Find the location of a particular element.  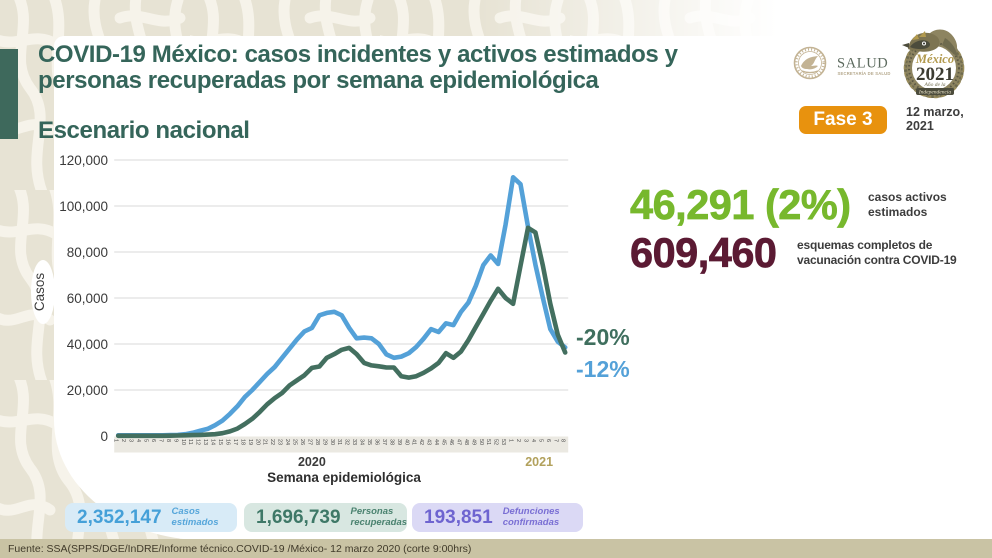

mexico-2021-logo: México 2021 Año de la Independencia is located at coordinates (933, 64).